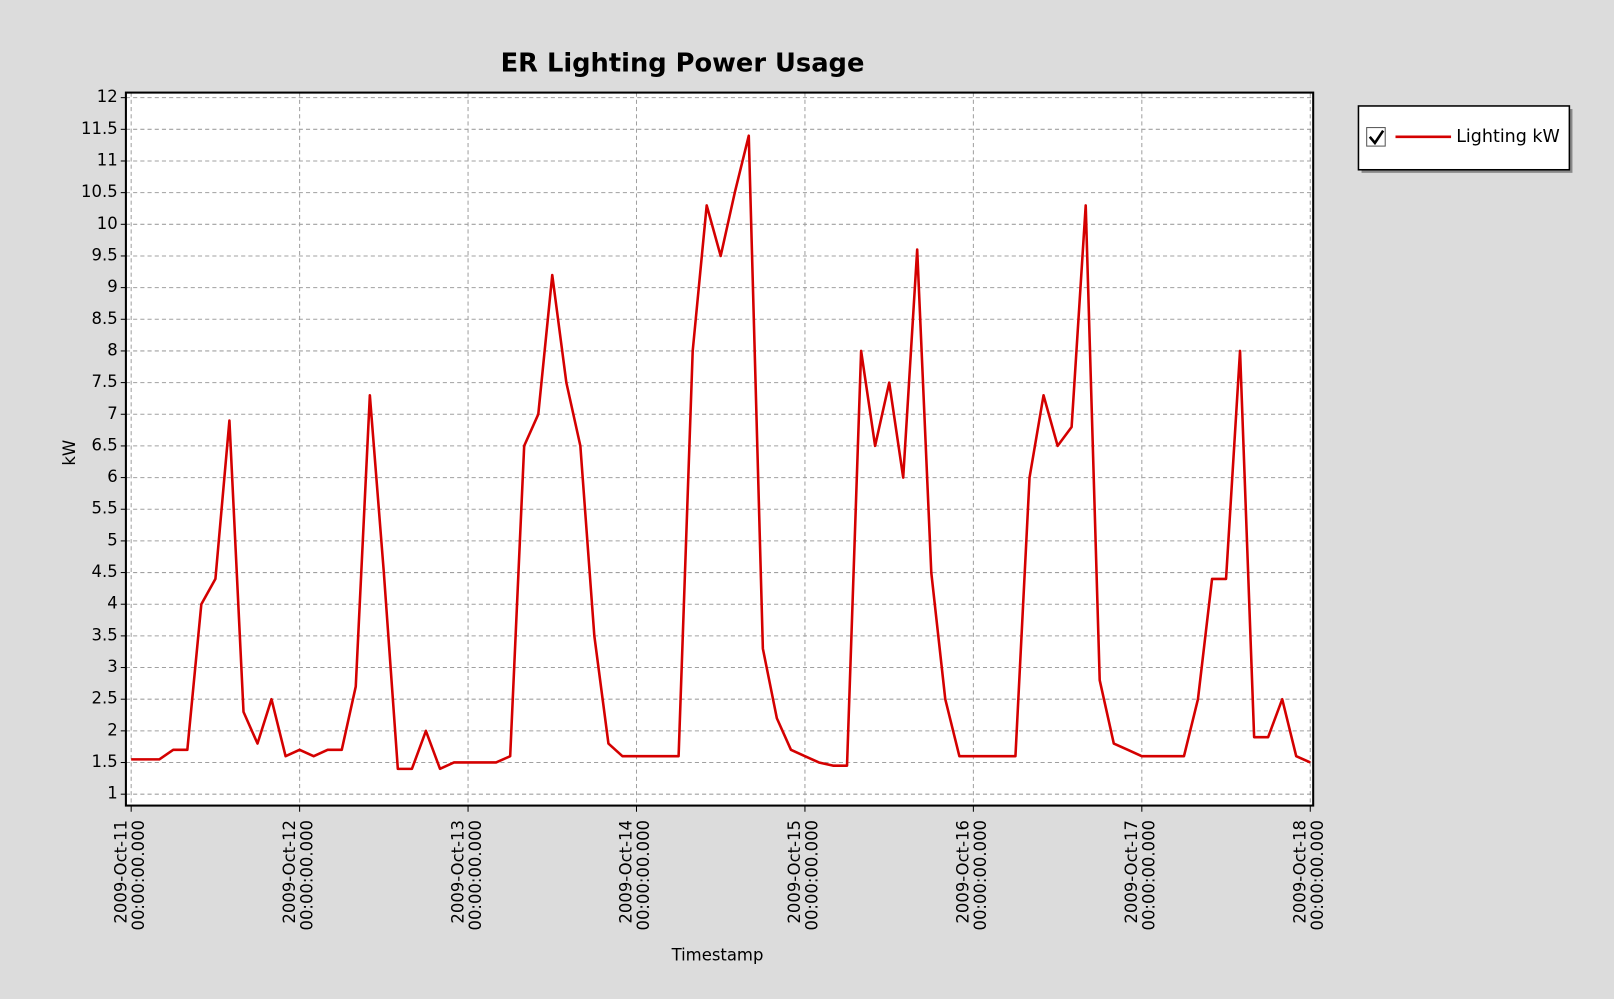 This screenshot has height=999, width=1614. What do you see at coordinates (105, 254) in the screenshot?
I see `y-tick-label: 9.5` at bounding box center [105, 254].